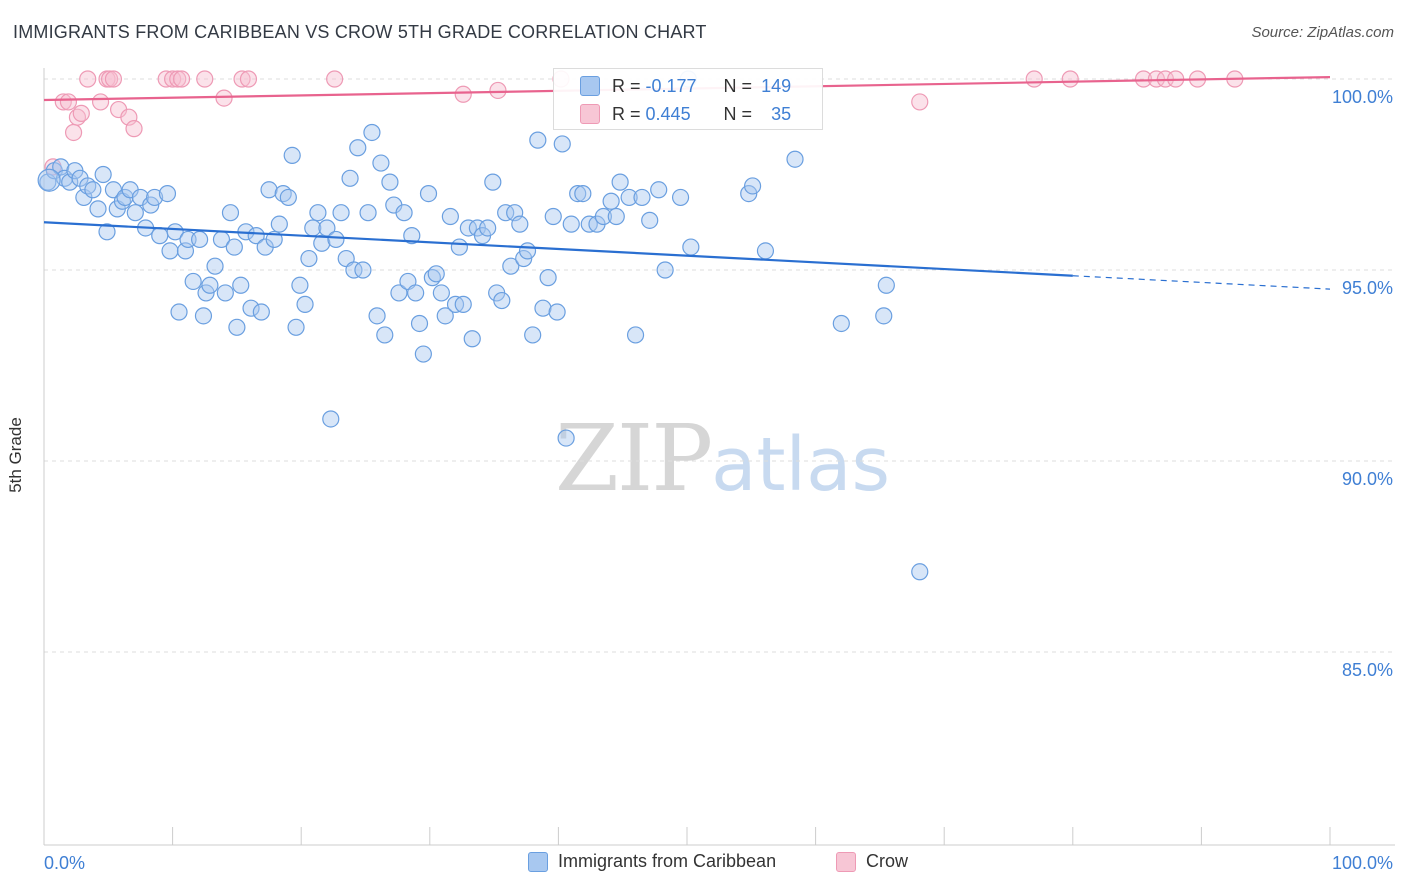 The image size is (1406, 892). What do you see at coordinates (738, 85) in the screenshot?
I see `n-label: N =` at bounding box center [738, 85].